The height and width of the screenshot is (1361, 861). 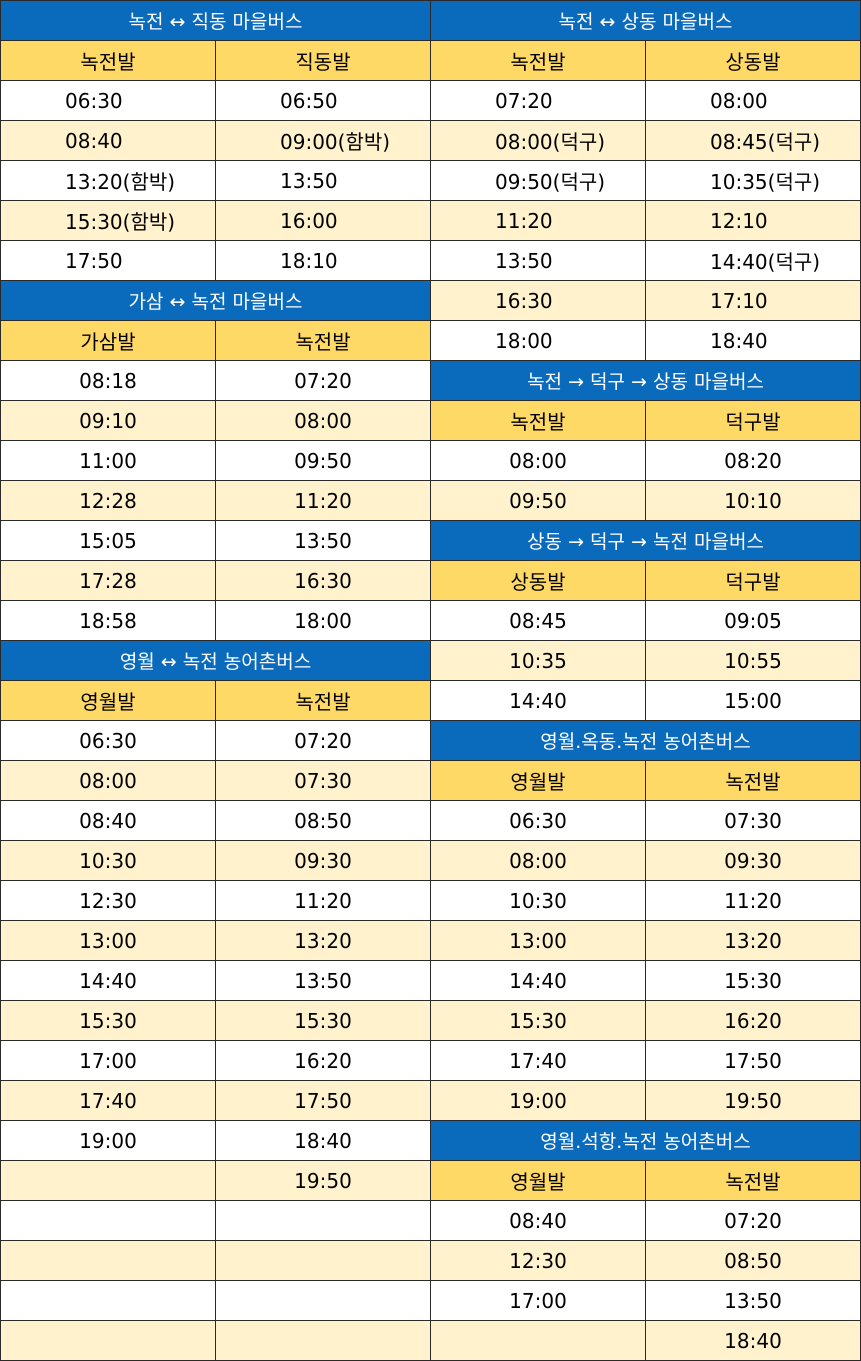 What do you see at coordinates (753, 1261) in the screenshot?
I see `yeongwol-seokhang-nokjeon-cell: 08:50` at bounding box center [753, 1261].